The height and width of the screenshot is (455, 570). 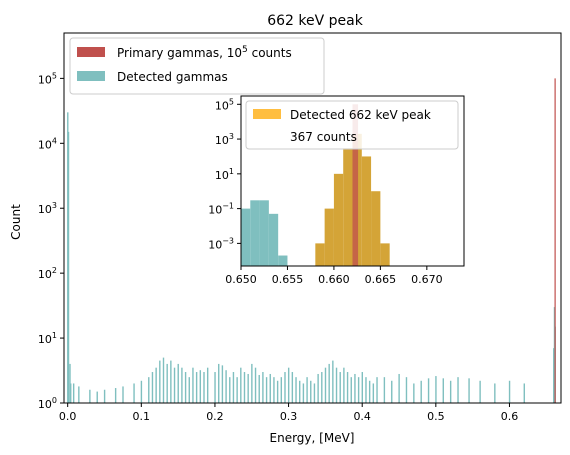 I want to click on x-tick-label: 0.1, so click(x=142, y=416).